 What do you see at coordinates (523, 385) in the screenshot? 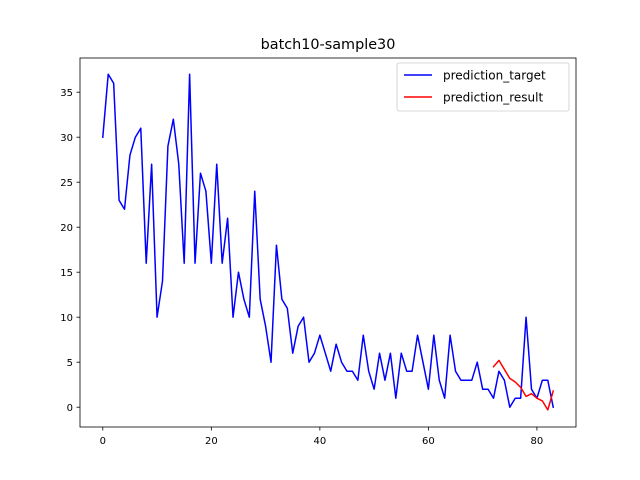
I see `series-line-prediction-result` at bounding box center [523, 385].